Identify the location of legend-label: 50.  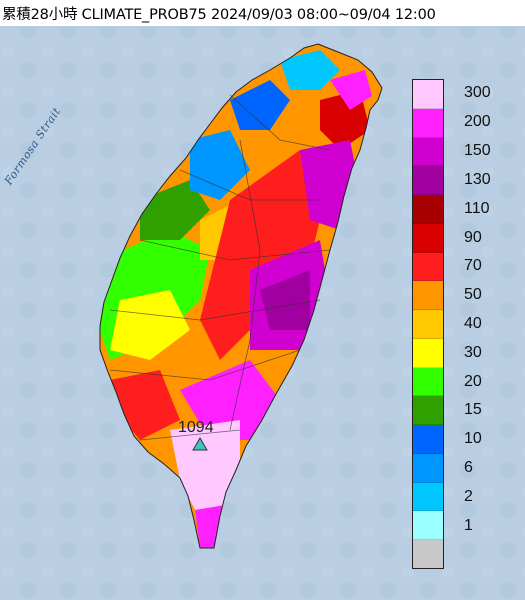
(473, 295).